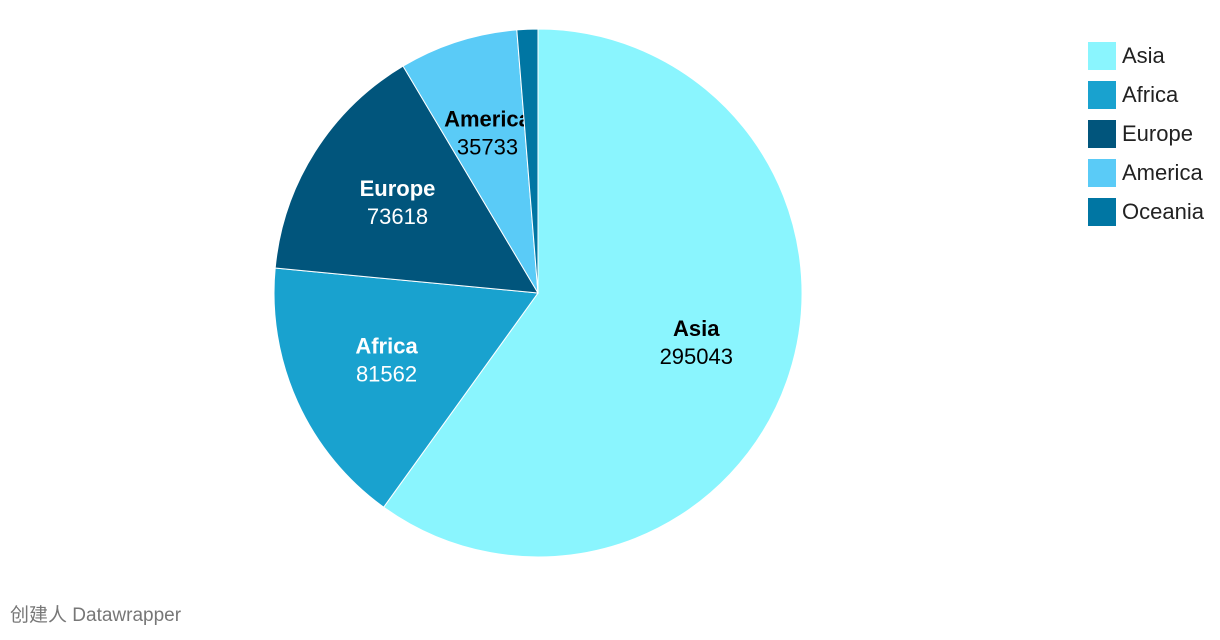  Describe the element at coordinates (1150, 94) in the screenshot. I see `legend-label: Africa` at that location.